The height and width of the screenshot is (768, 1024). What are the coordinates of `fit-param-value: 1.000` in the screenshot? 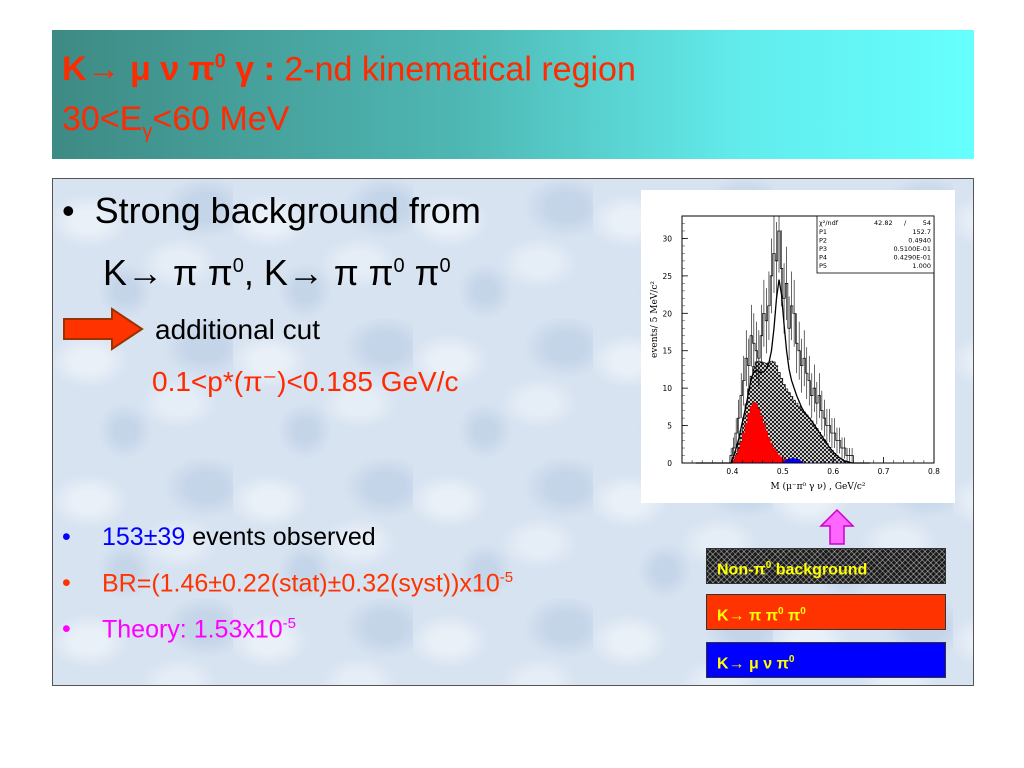 It's located at (921, 266).